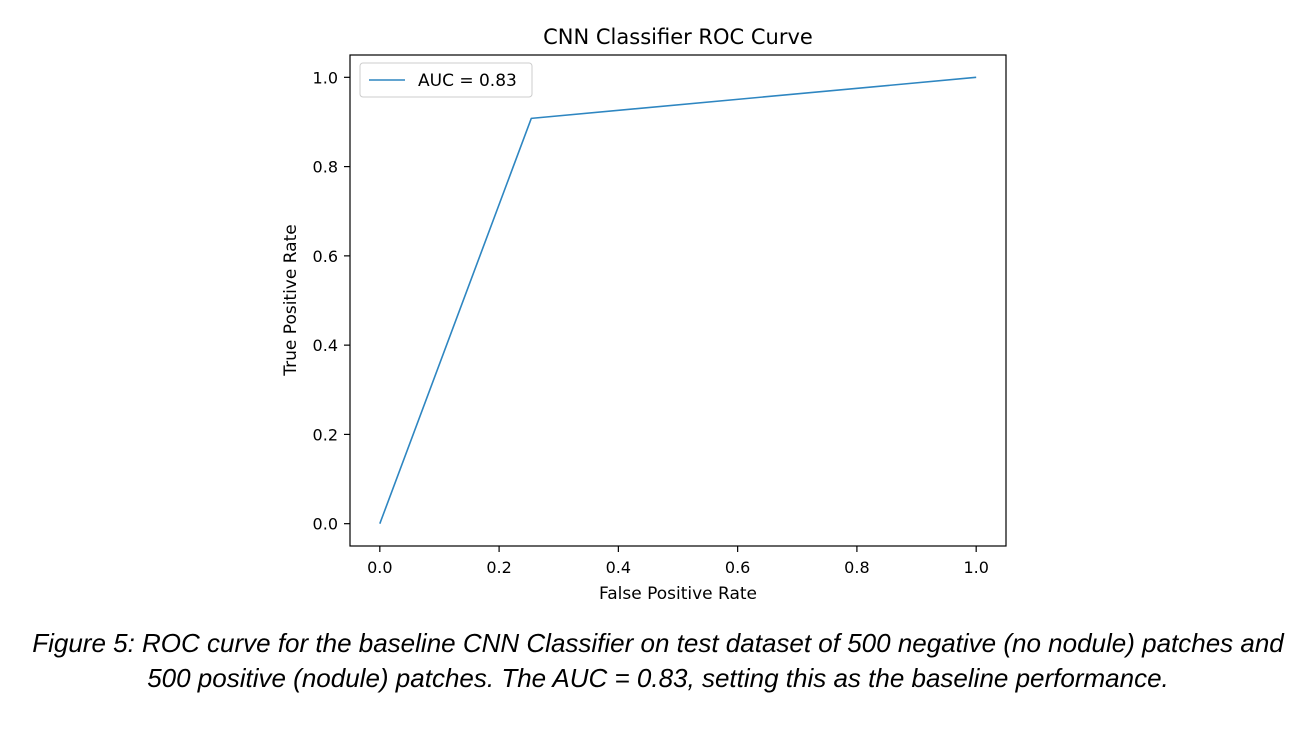 This screenshot has height=752, width=1316. I want to click on x-tick-label: 1.0, so click(975, 567).